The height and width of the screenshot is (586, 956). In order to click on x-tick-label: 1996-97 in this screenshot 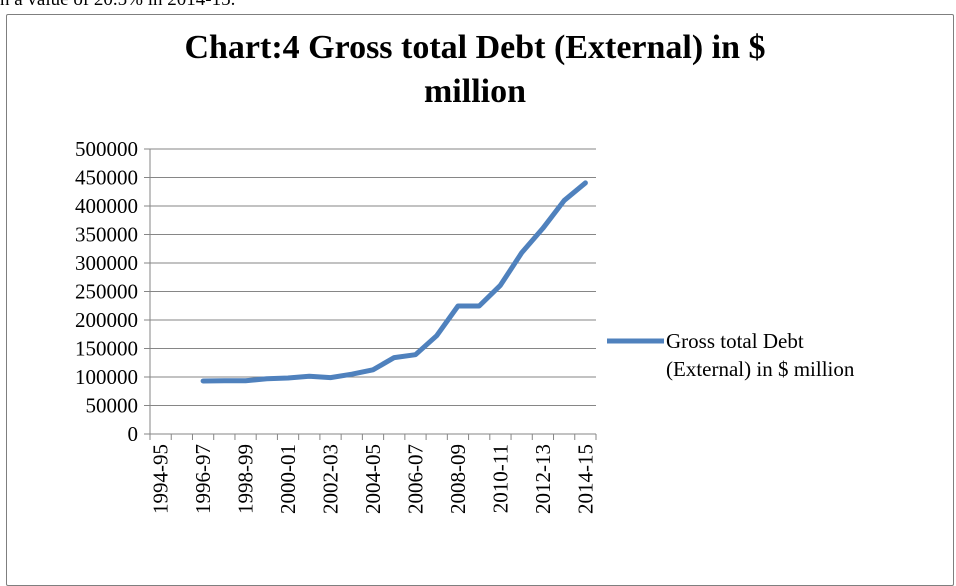, I will do `click(203, 479)`.